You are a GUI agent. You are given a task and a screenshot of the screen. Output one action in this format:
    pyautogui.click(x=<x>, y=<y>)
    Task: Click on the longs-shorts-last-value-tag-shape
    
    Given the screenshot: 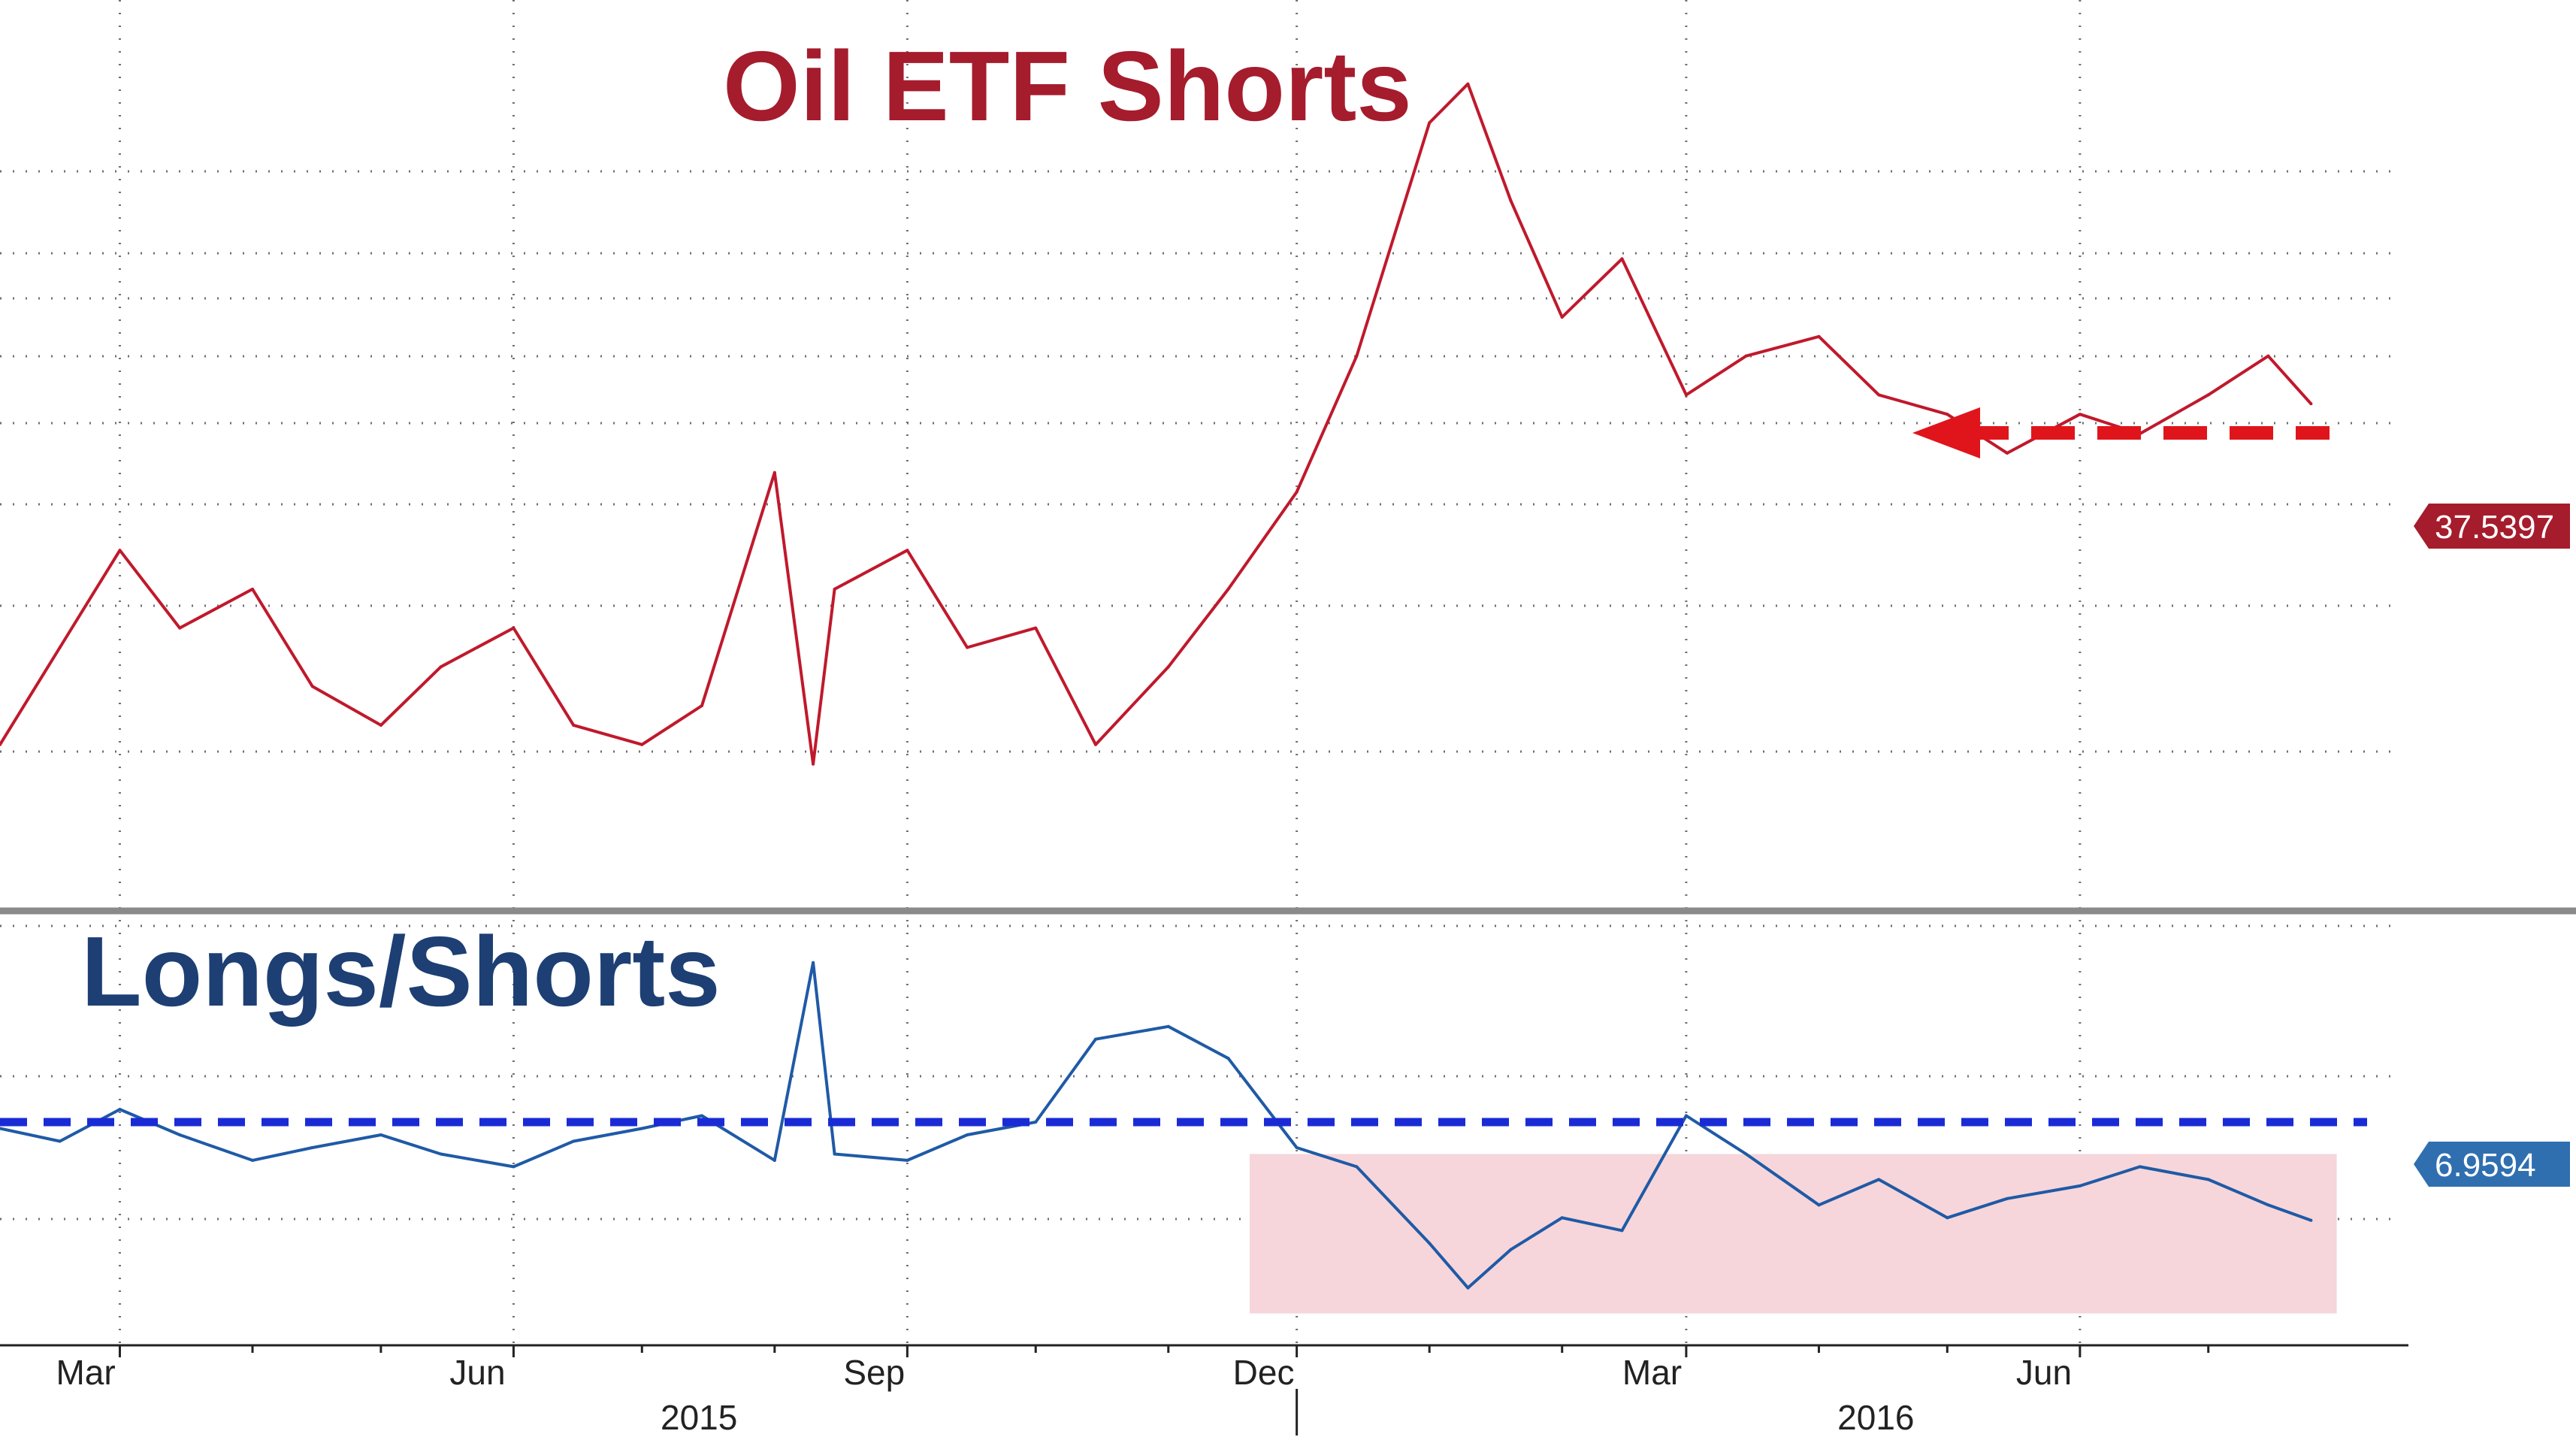 What is the action you would take?
    pyautogui.click(x=2492, y=1164)
    